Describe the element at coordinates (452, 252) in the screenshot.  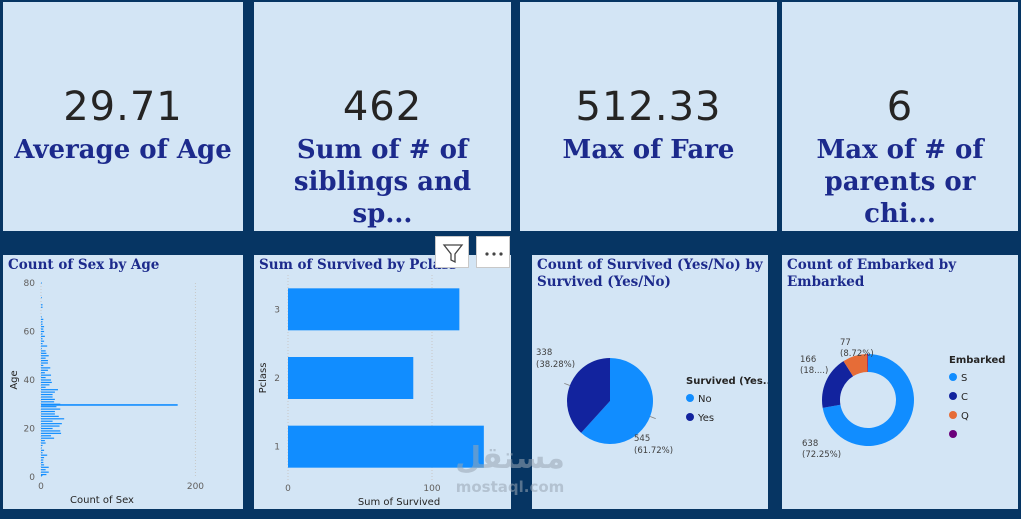
I see `filter-button` at that location.